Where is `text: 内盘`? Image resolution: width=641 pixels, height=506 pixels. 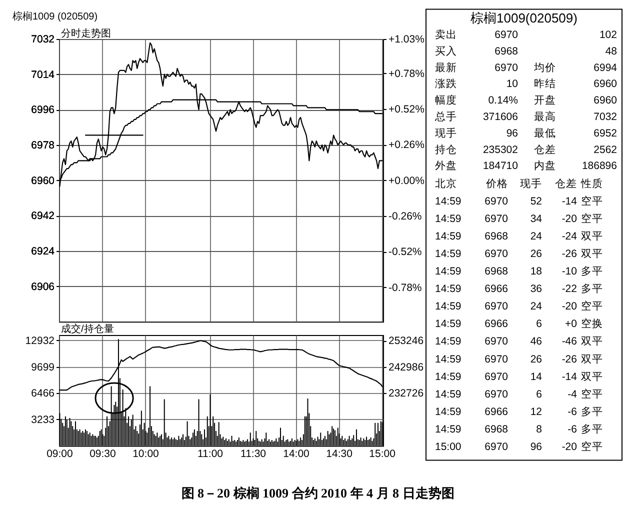
text: 内盘 is located at coordinates (545, 166).